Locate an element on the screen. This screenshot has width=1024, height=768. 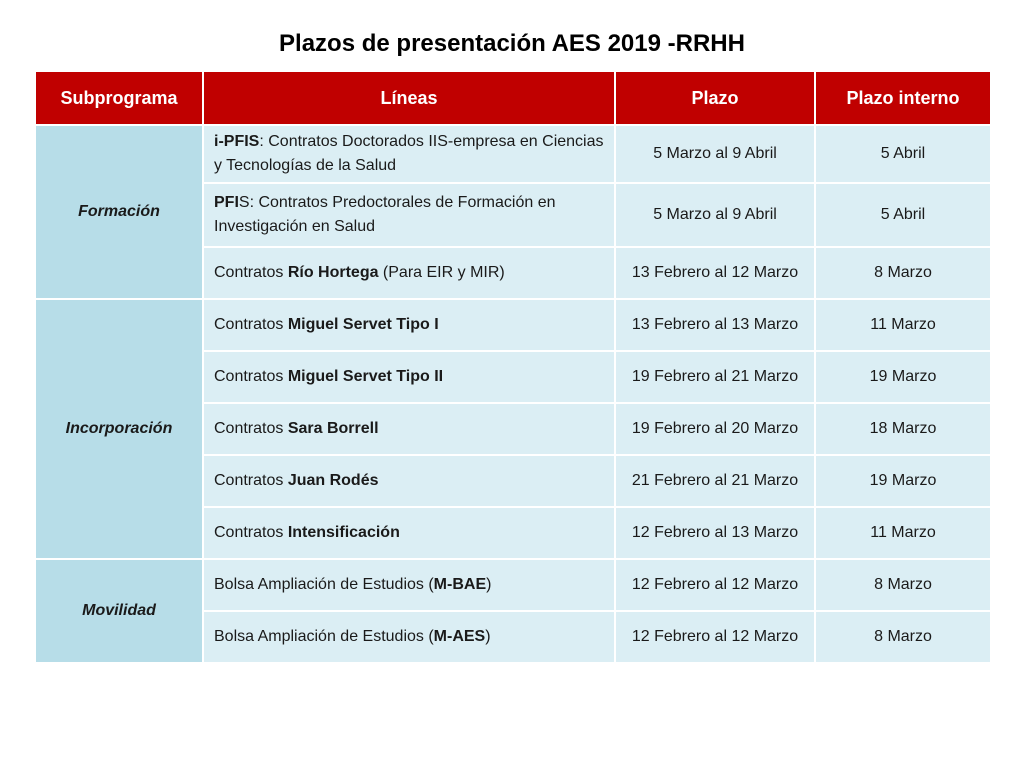
subprogram-cell: Movilidad is located at coordinates (119, 611).